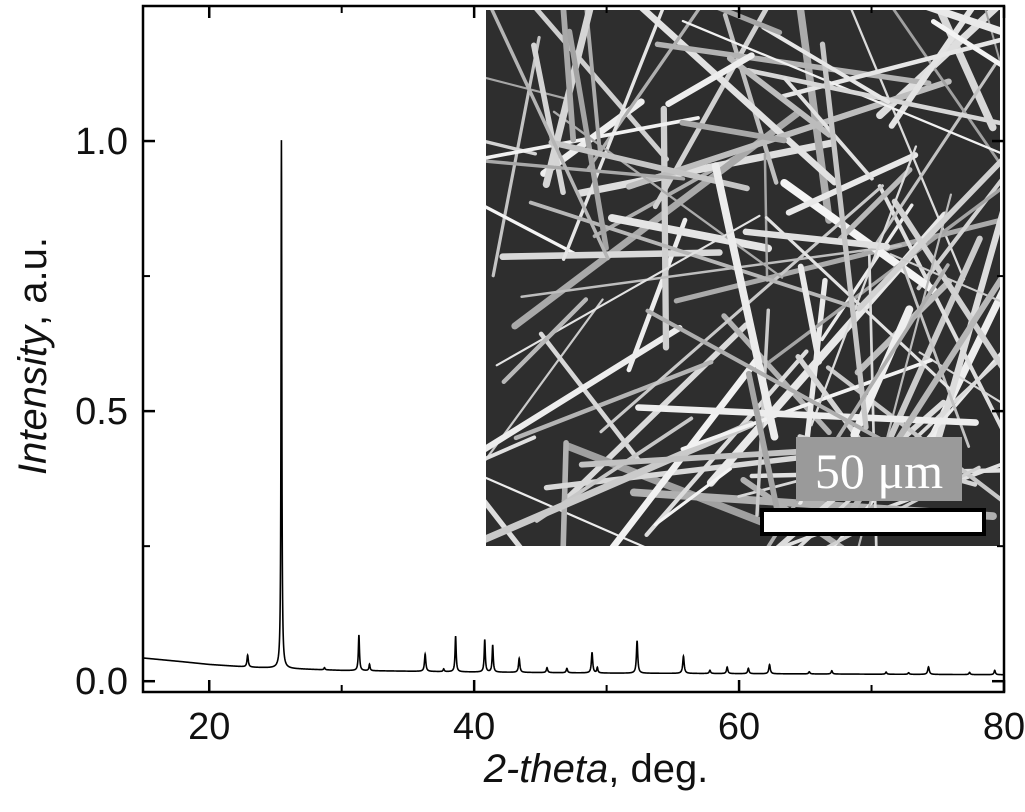 This screenshot has height=812, width=1025. Describe the element at coordinates (209, 727) in the screenshot. I see `x-tick-label: 20` at that location.